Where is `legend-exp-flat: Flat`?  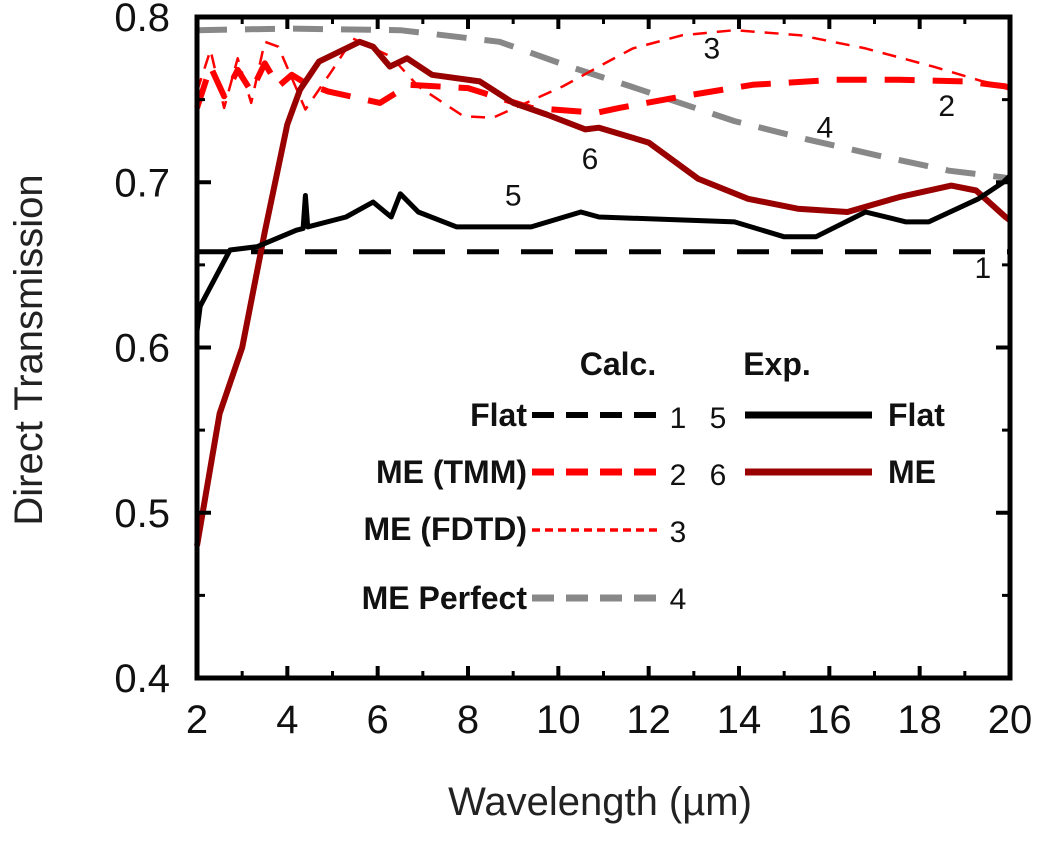
legend-exp-flat: Flat is located at coordinates (916, 415).